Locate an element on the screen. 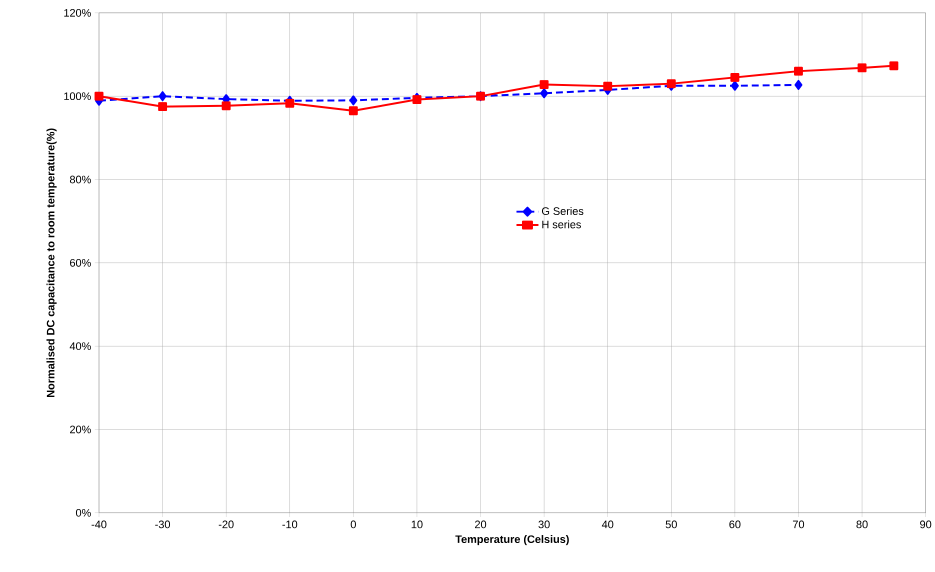  y-tick-label: 60% is located at coordinates (80, 262).